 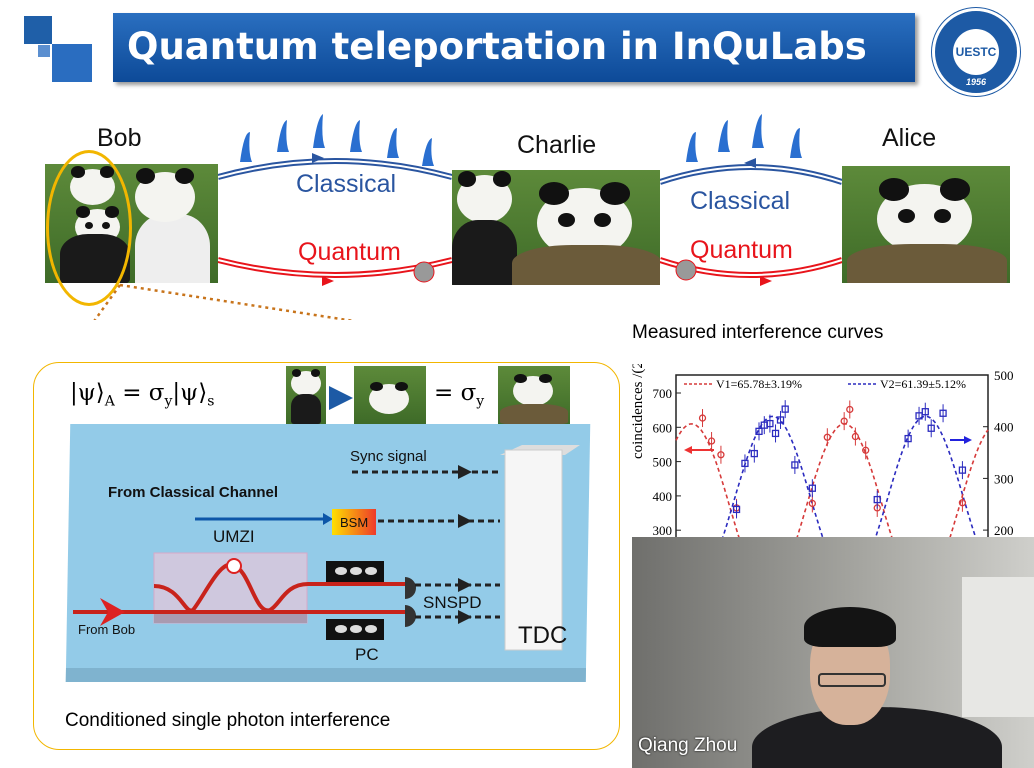 I want to click on sigma: = σ, so click(x=143, y=393).